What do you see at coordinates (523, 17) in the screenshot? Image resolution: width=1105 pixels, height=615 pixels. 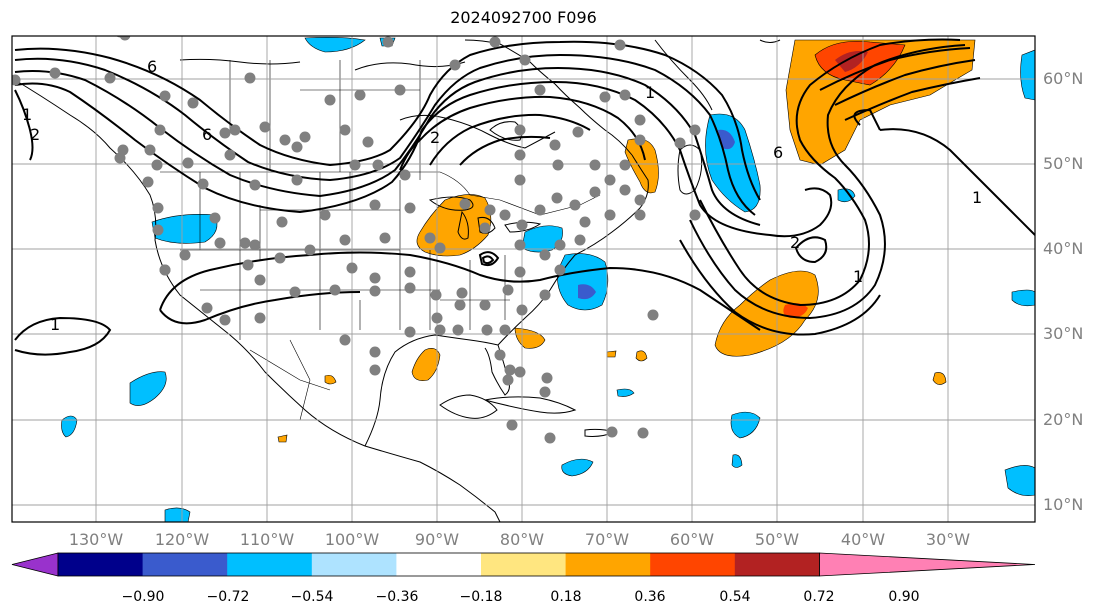 I see `map-title: 2024092700 F096` at bounding box center [523, 17].